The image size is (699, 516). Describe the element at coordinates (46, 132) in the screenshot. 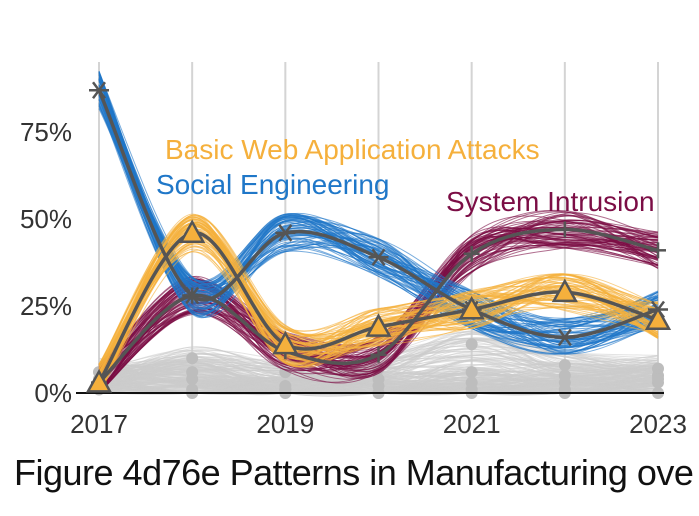

I see `y-tick-label: 75%` at that location.